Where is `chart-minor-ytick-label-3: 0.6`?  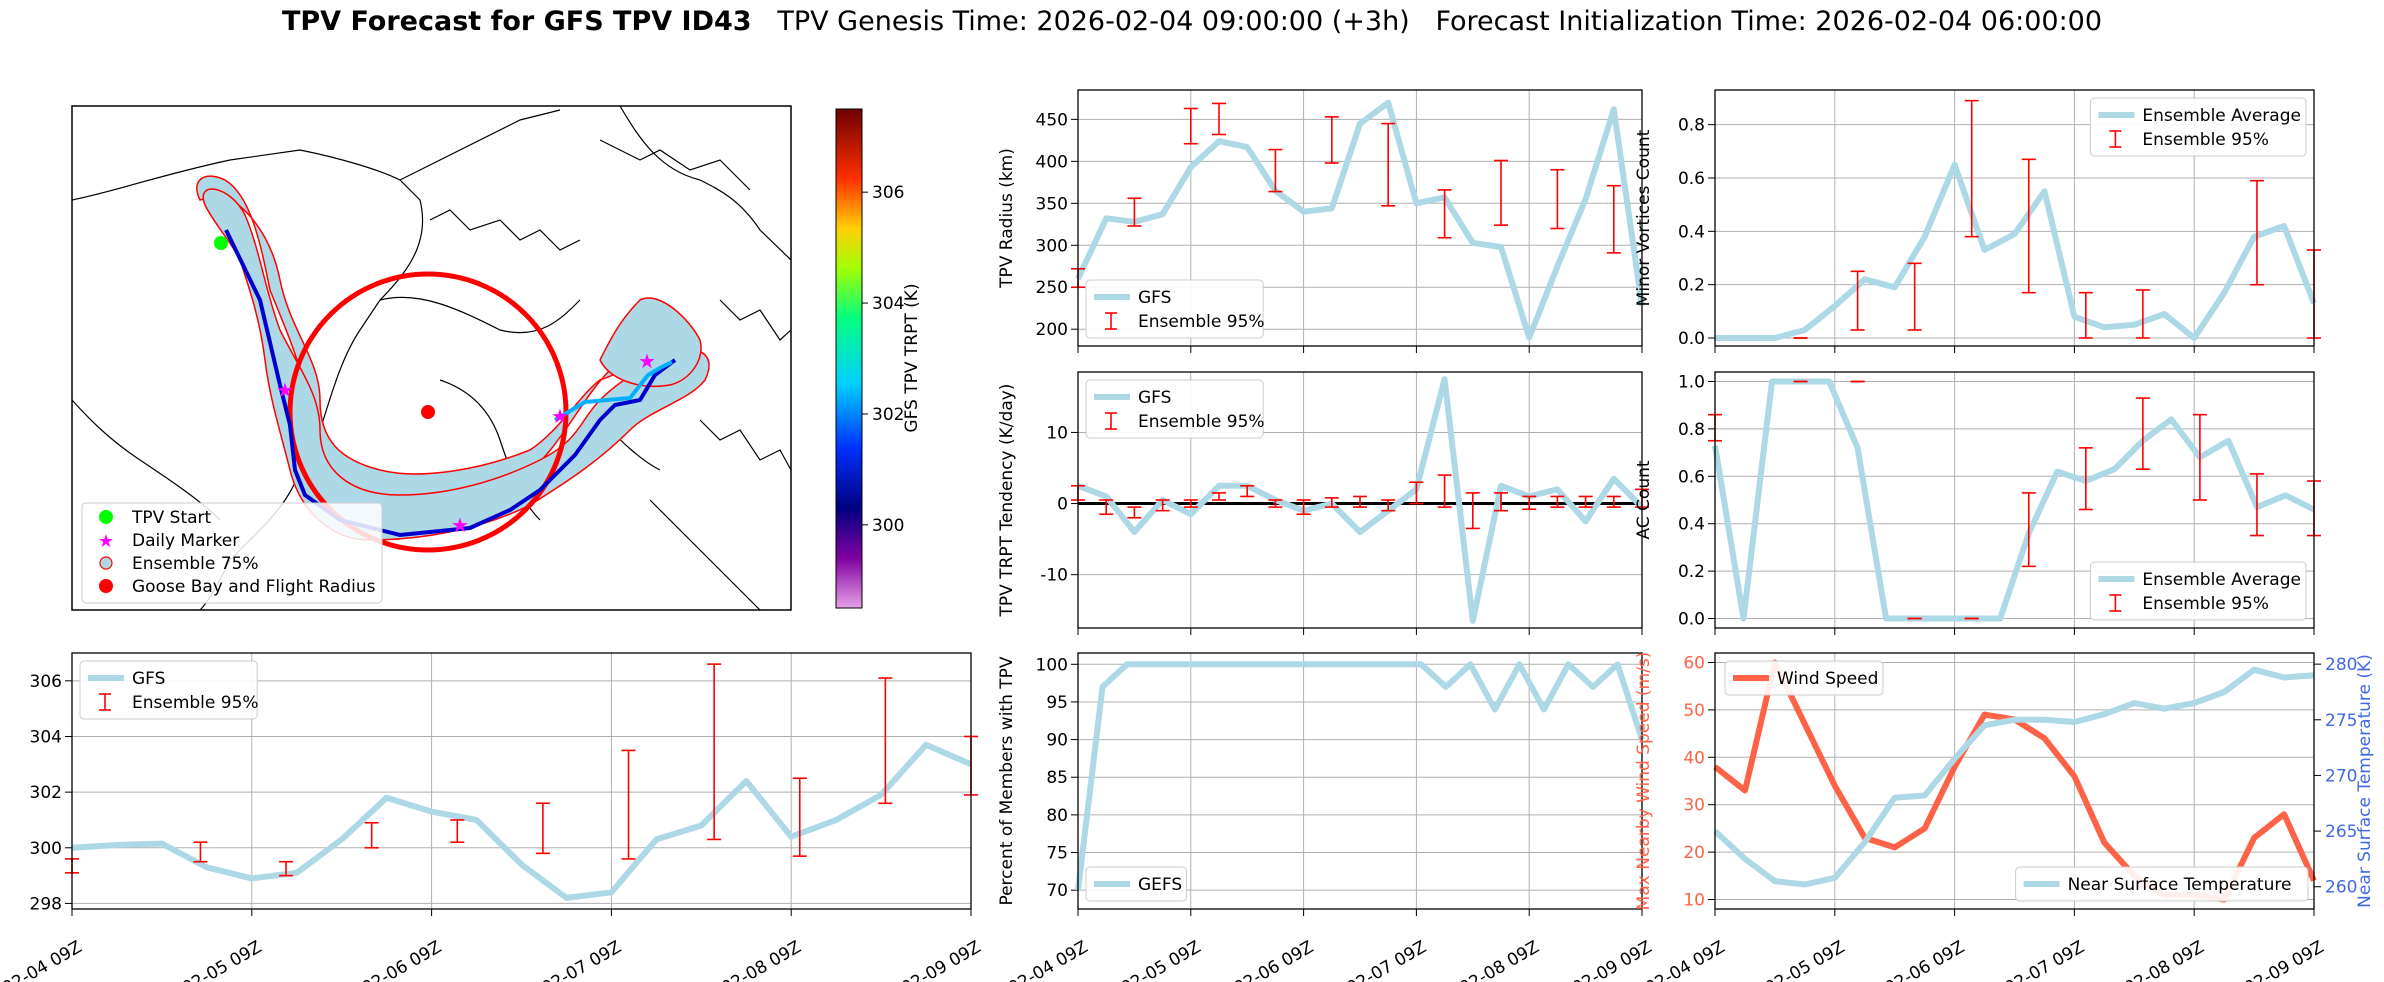
chart-minor-ytick-label-3: 0.6 is located at coordinates (1691, 179).